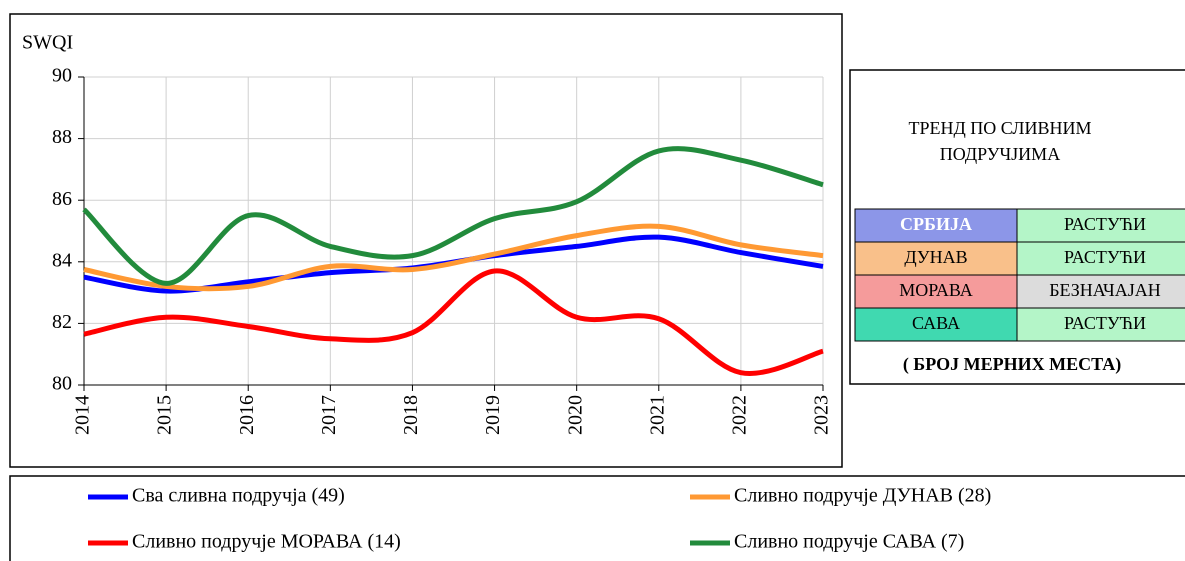 The height and width of the screenshot is (561, 1185). I want to click on y-axis-label: SWQI, so click(47, 43).